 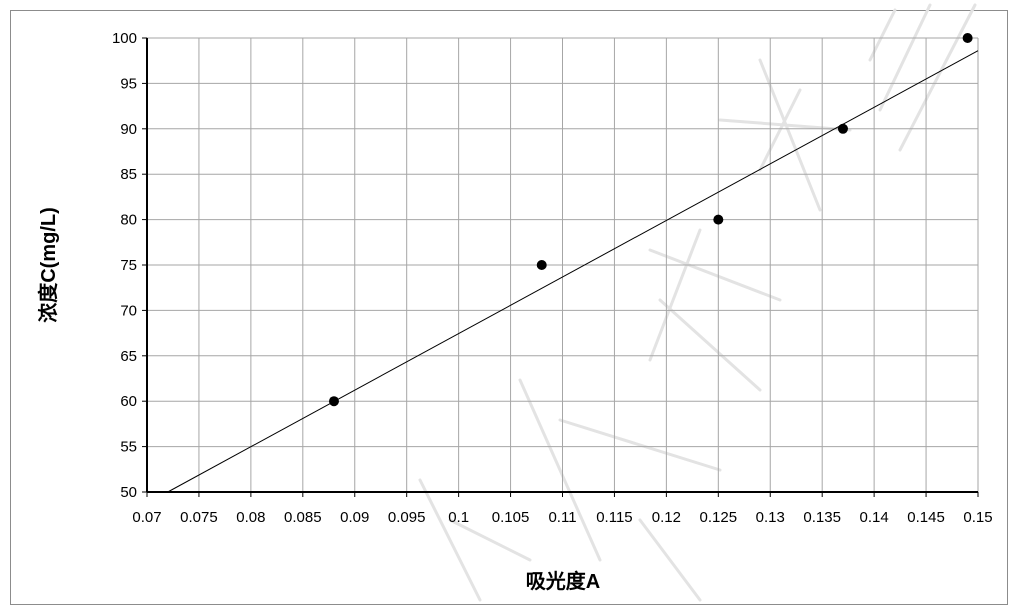 What do you see at coordinates (614, 517) in the screenshot?
I see `x-tick-label: 0.115` at bounding box center [614, 517].